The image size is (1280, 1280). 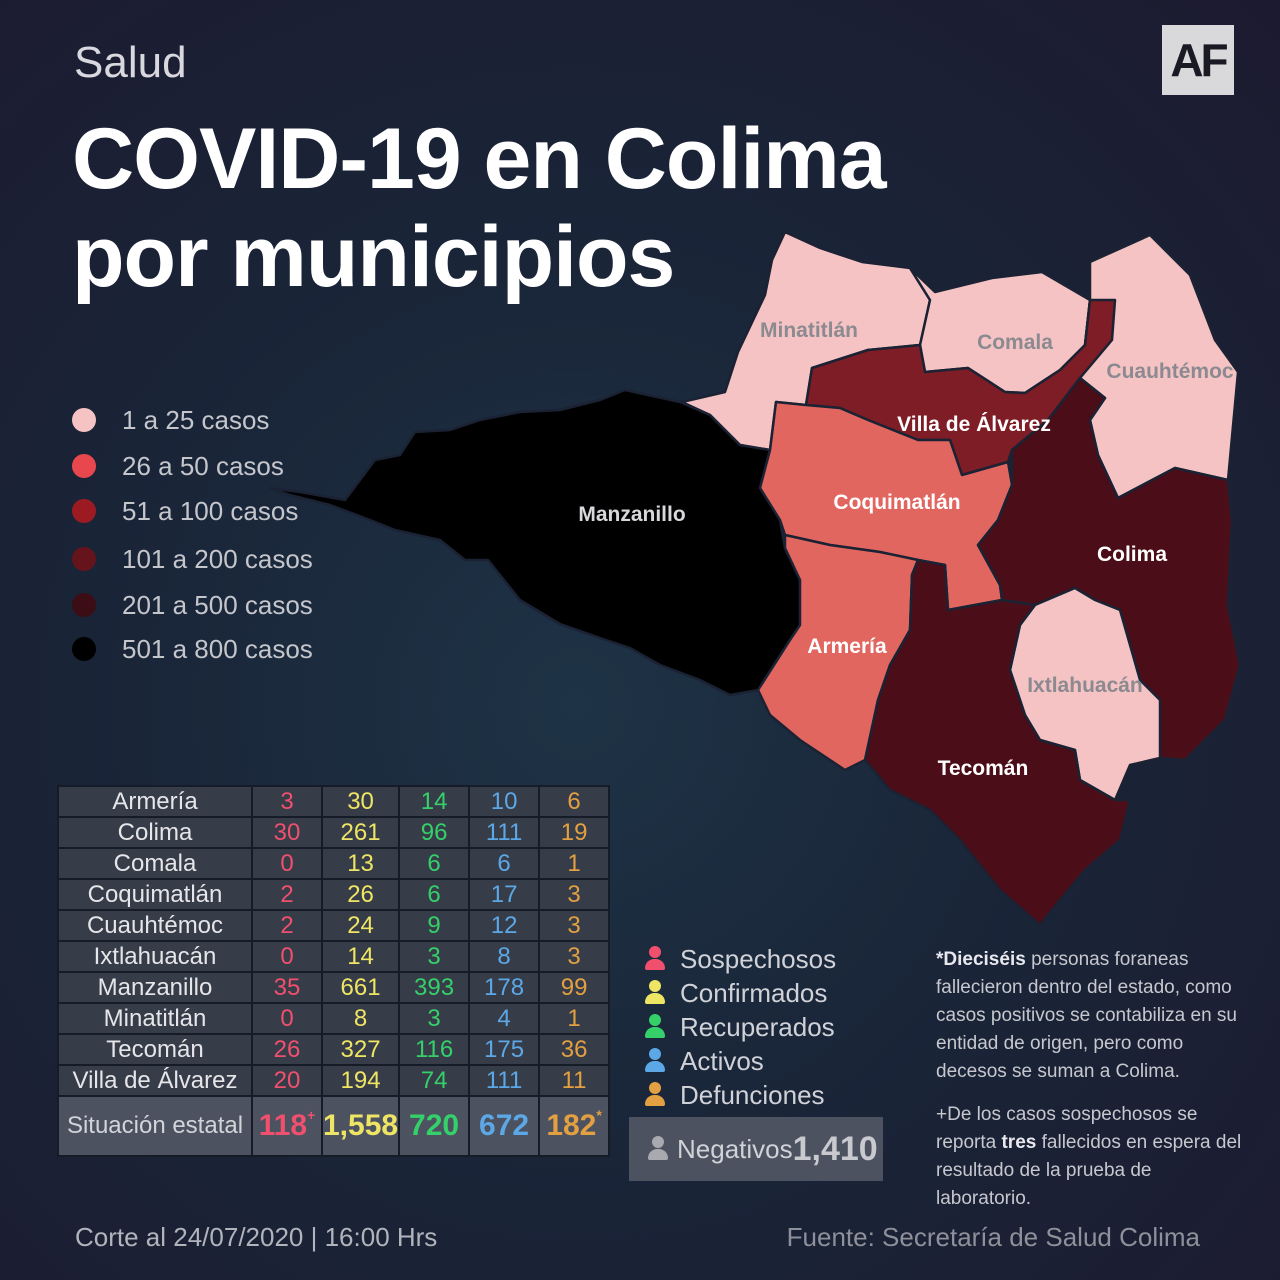 What do you see at coordinates (202, 511) in the screenshot?
I see `legend-item: 51 a 100 casos` at bounding box center [202, 511].